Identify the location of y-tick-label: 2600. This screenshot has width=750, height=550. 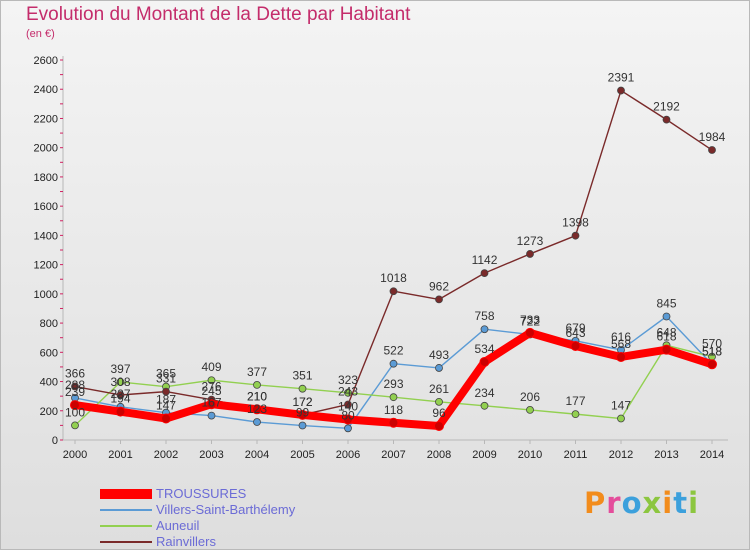
(46, 61).